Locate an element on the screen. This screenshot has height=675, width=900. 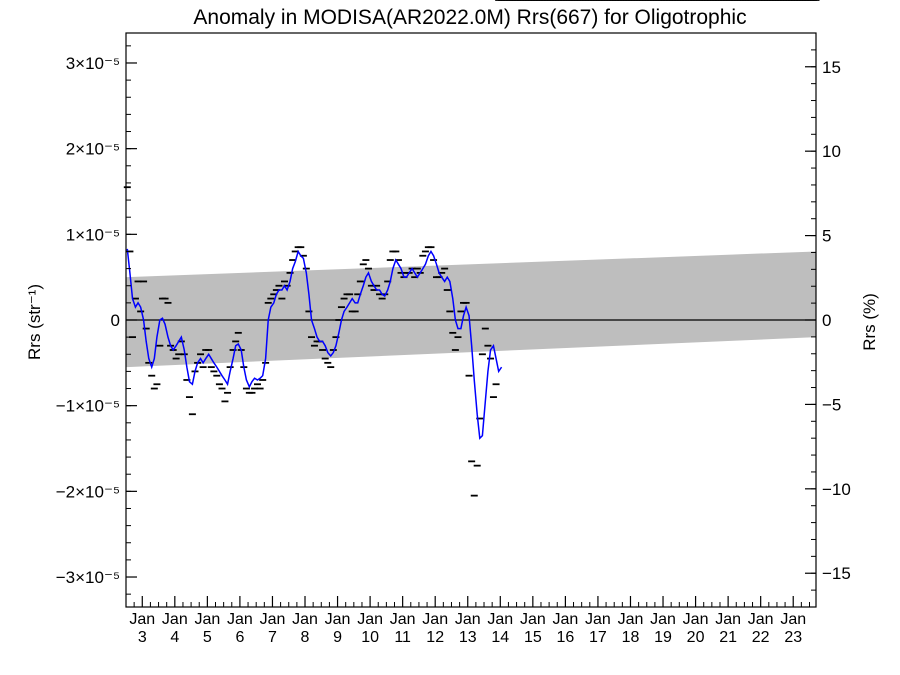
x-tick-year: 7 is located at coordinates (272, 637).